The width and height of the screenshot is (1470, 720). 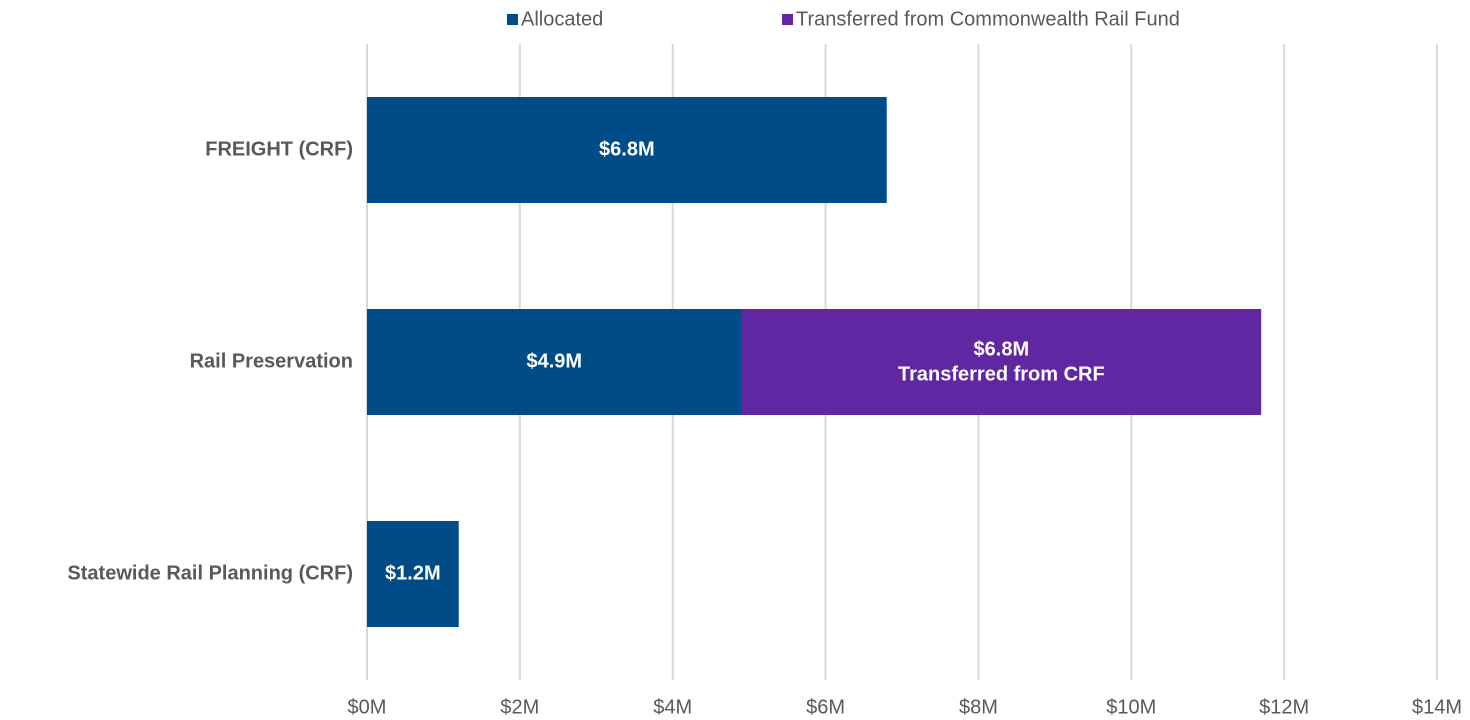 I want to click on data-label: $4.9M, so click(x=554, y=361).